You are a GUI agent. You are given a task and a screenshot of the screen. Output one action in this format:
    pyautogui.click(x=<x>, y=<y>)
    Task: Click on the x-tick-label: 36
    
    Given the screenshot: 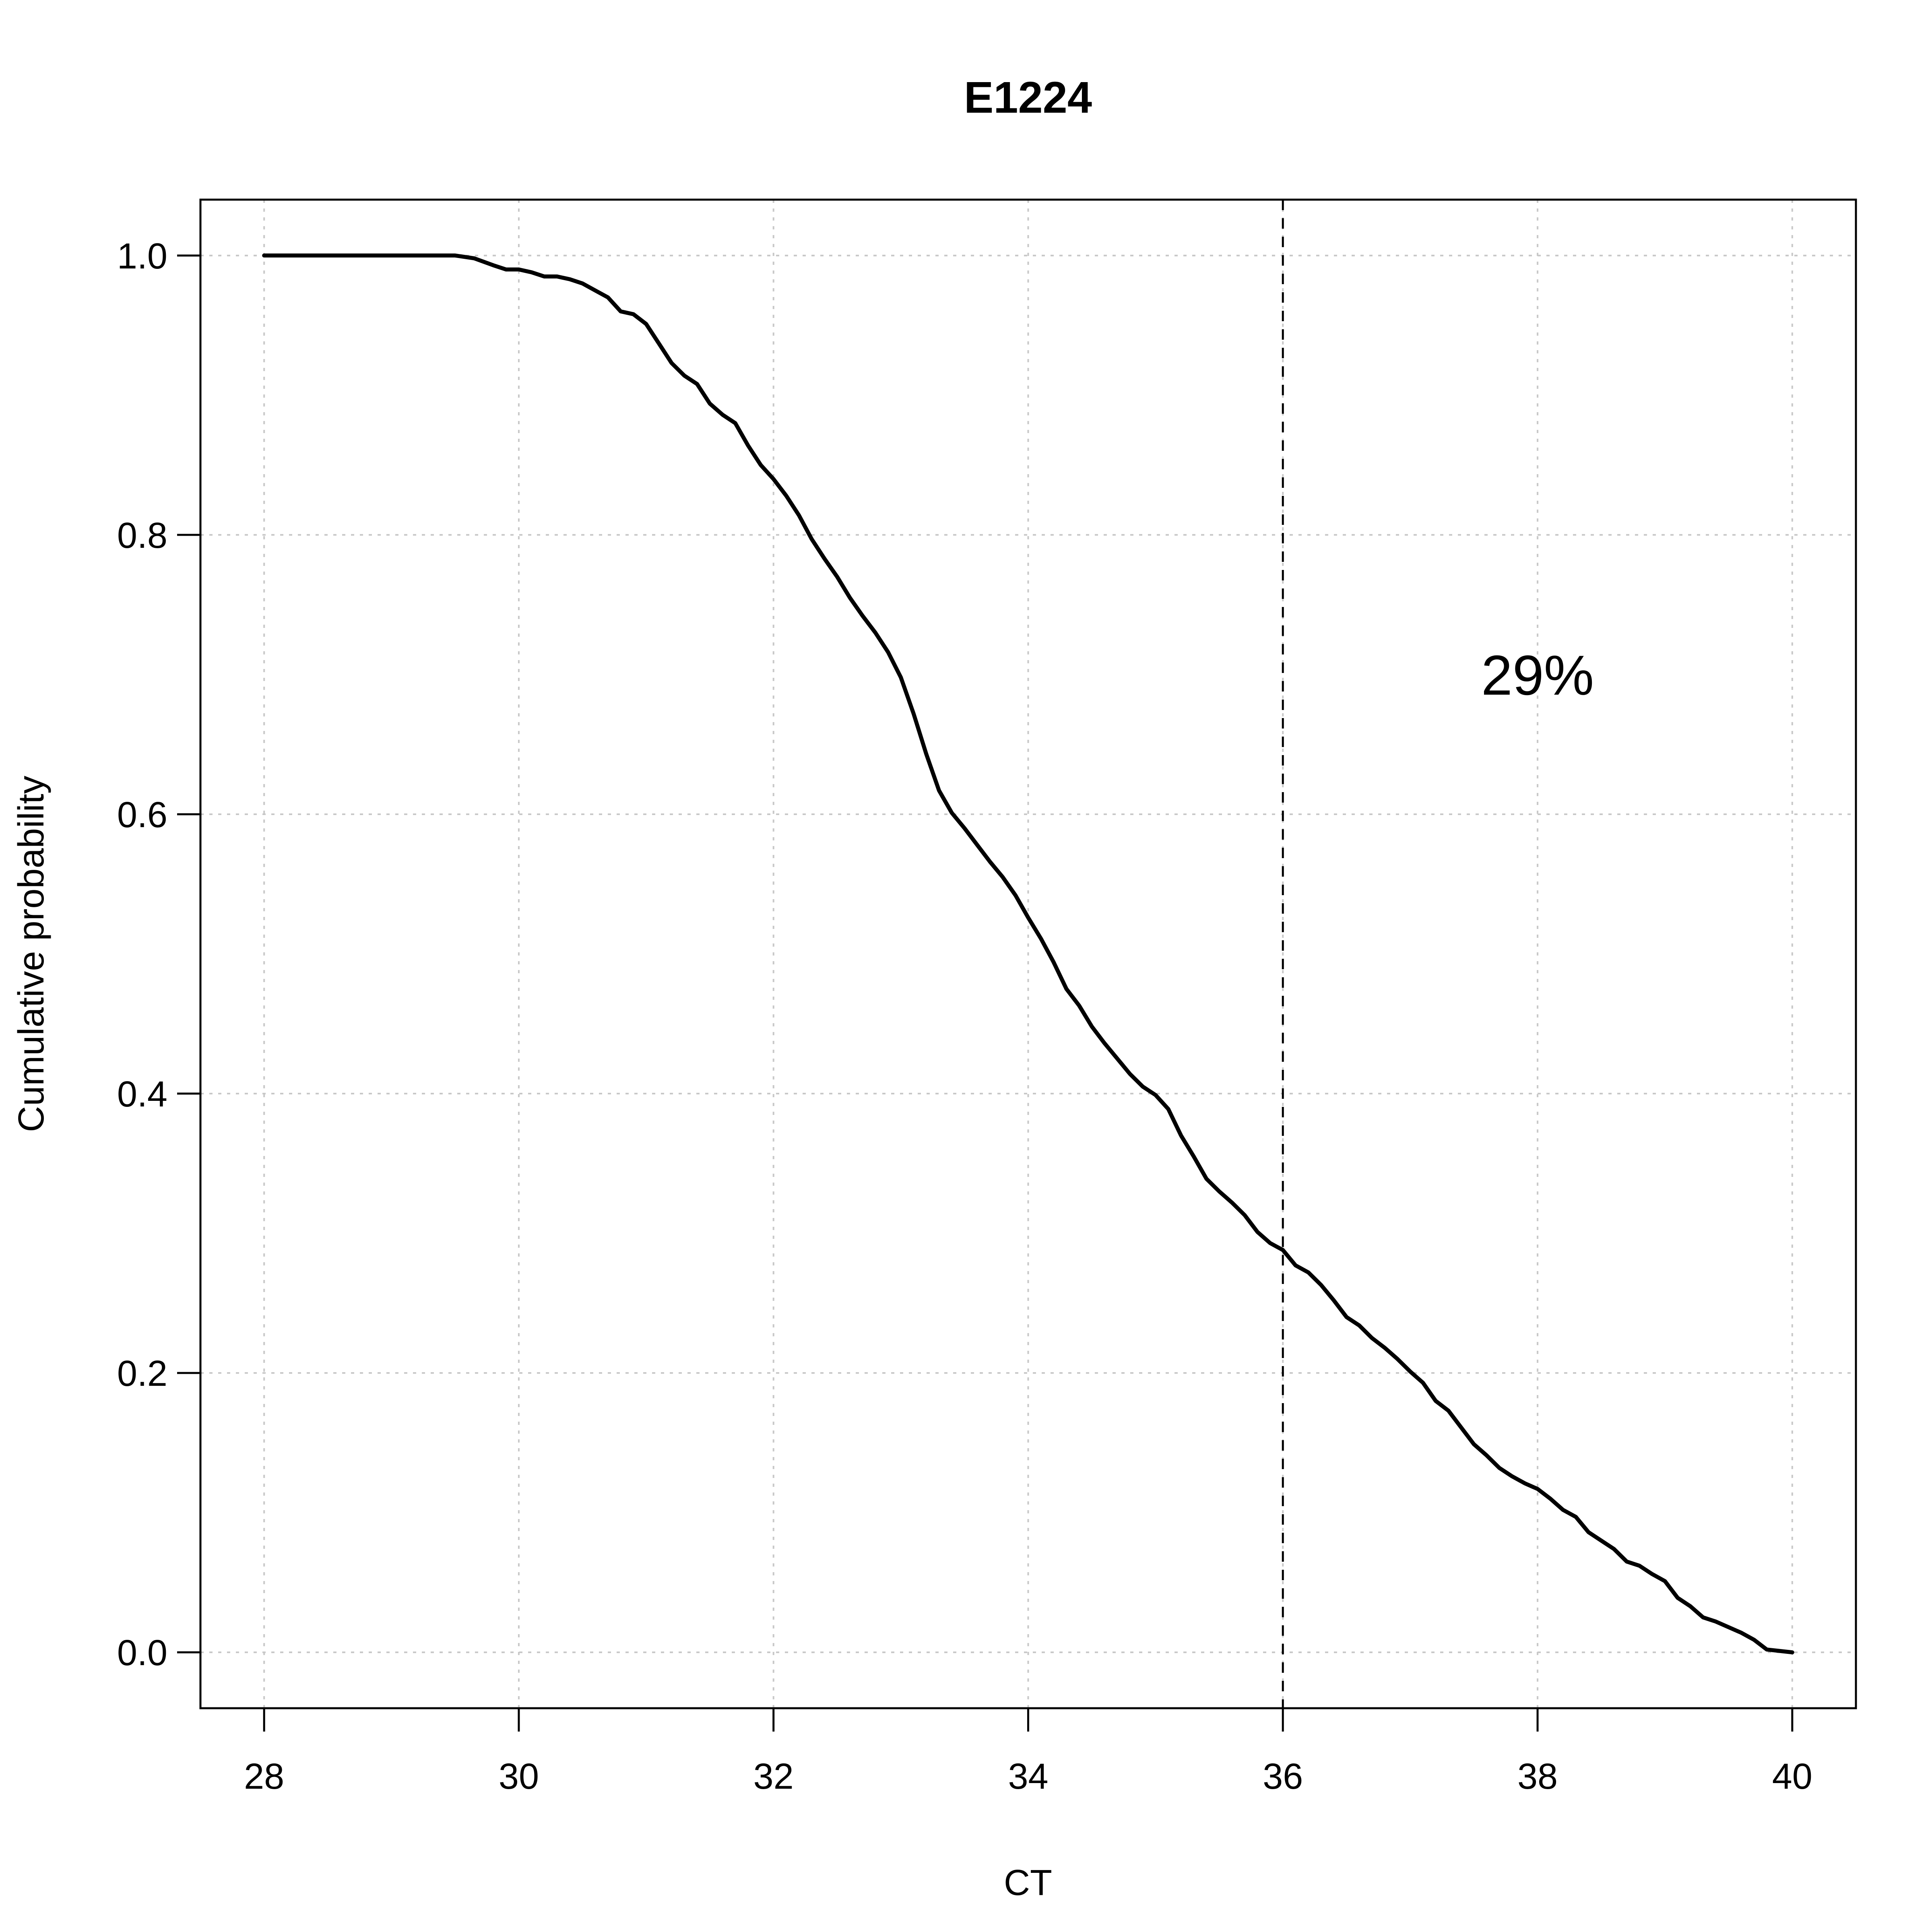 What is the action you would take?
    pyautogui.click(x=1283, y=1777)
    